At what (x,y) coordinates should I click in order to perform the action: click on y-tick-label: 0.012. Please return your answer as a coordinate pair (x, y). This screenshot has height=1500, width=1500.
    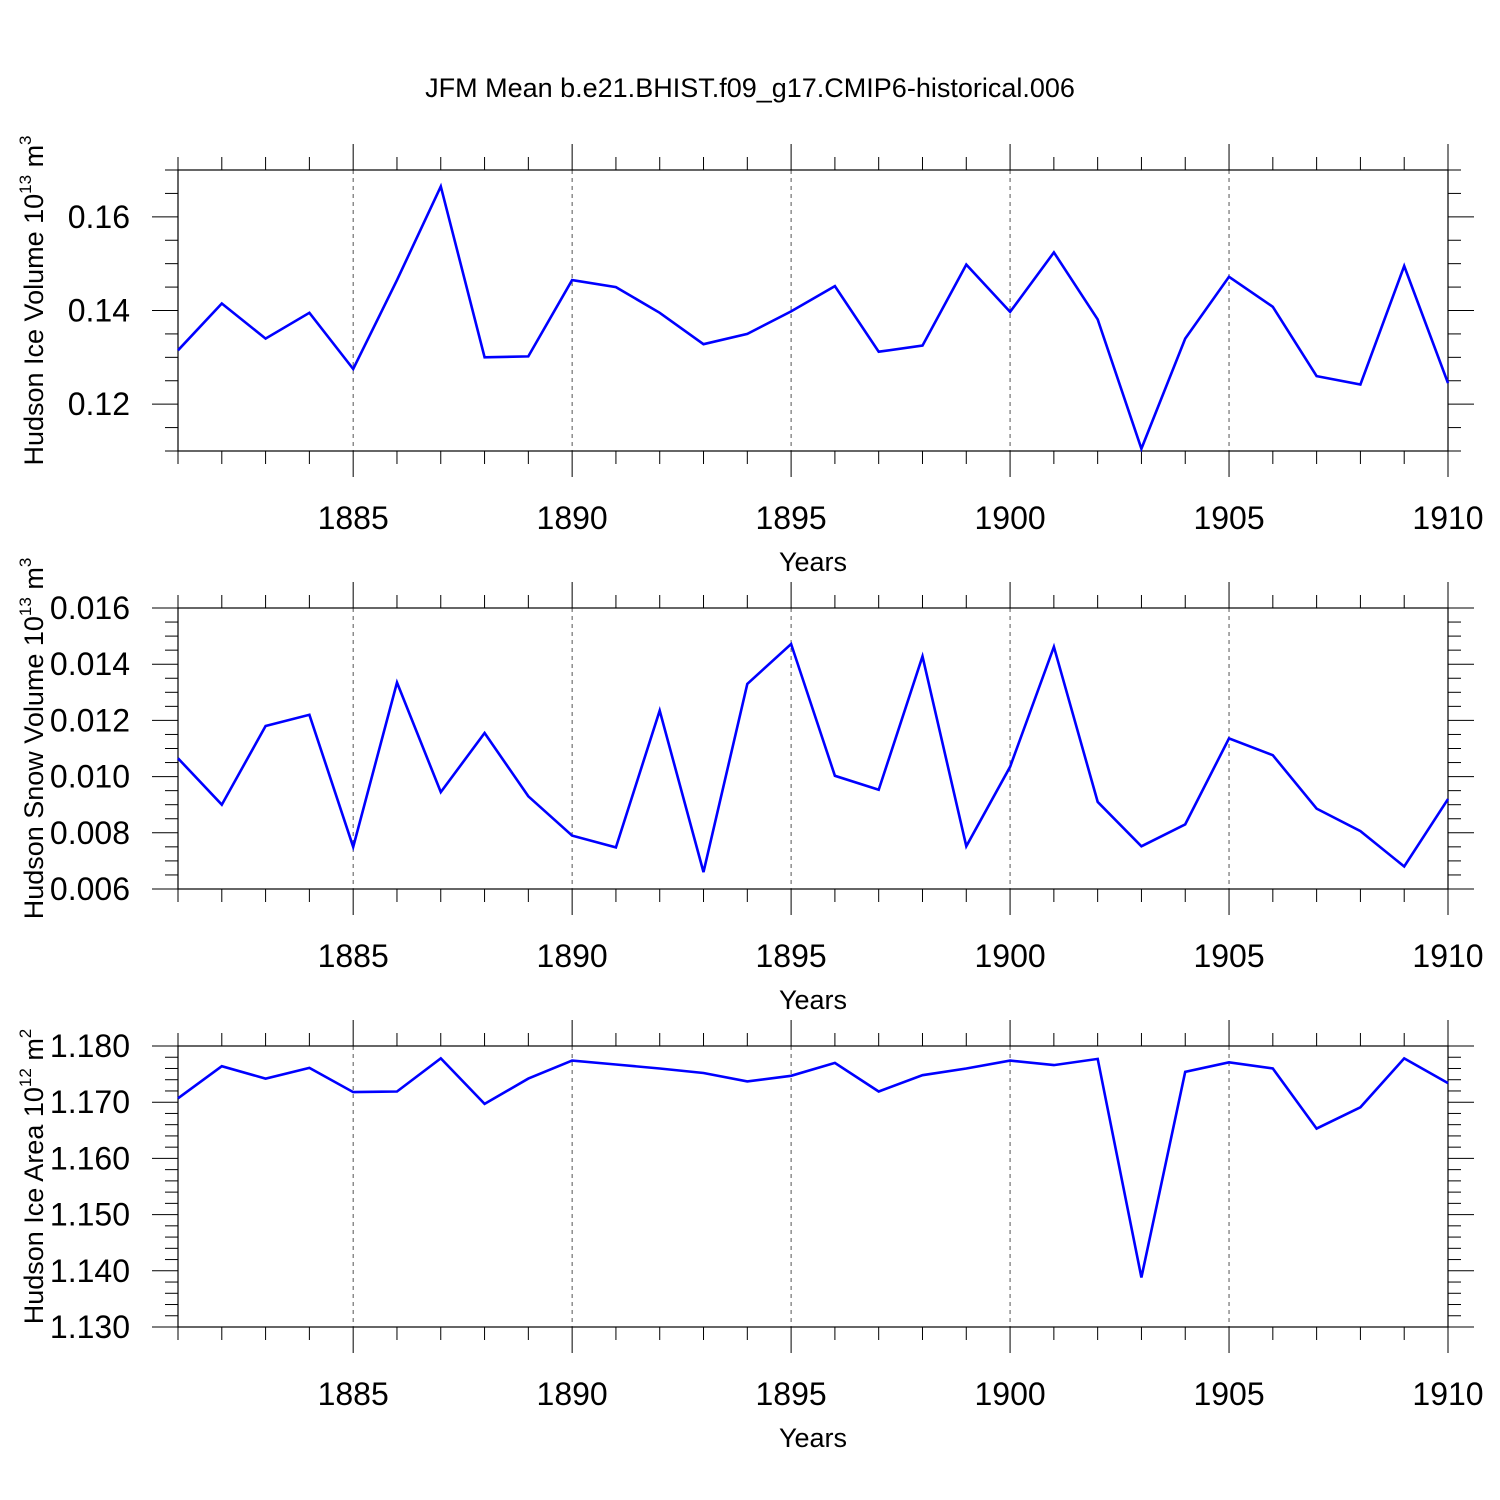
    Looking at the image, I should click on (90, 720).